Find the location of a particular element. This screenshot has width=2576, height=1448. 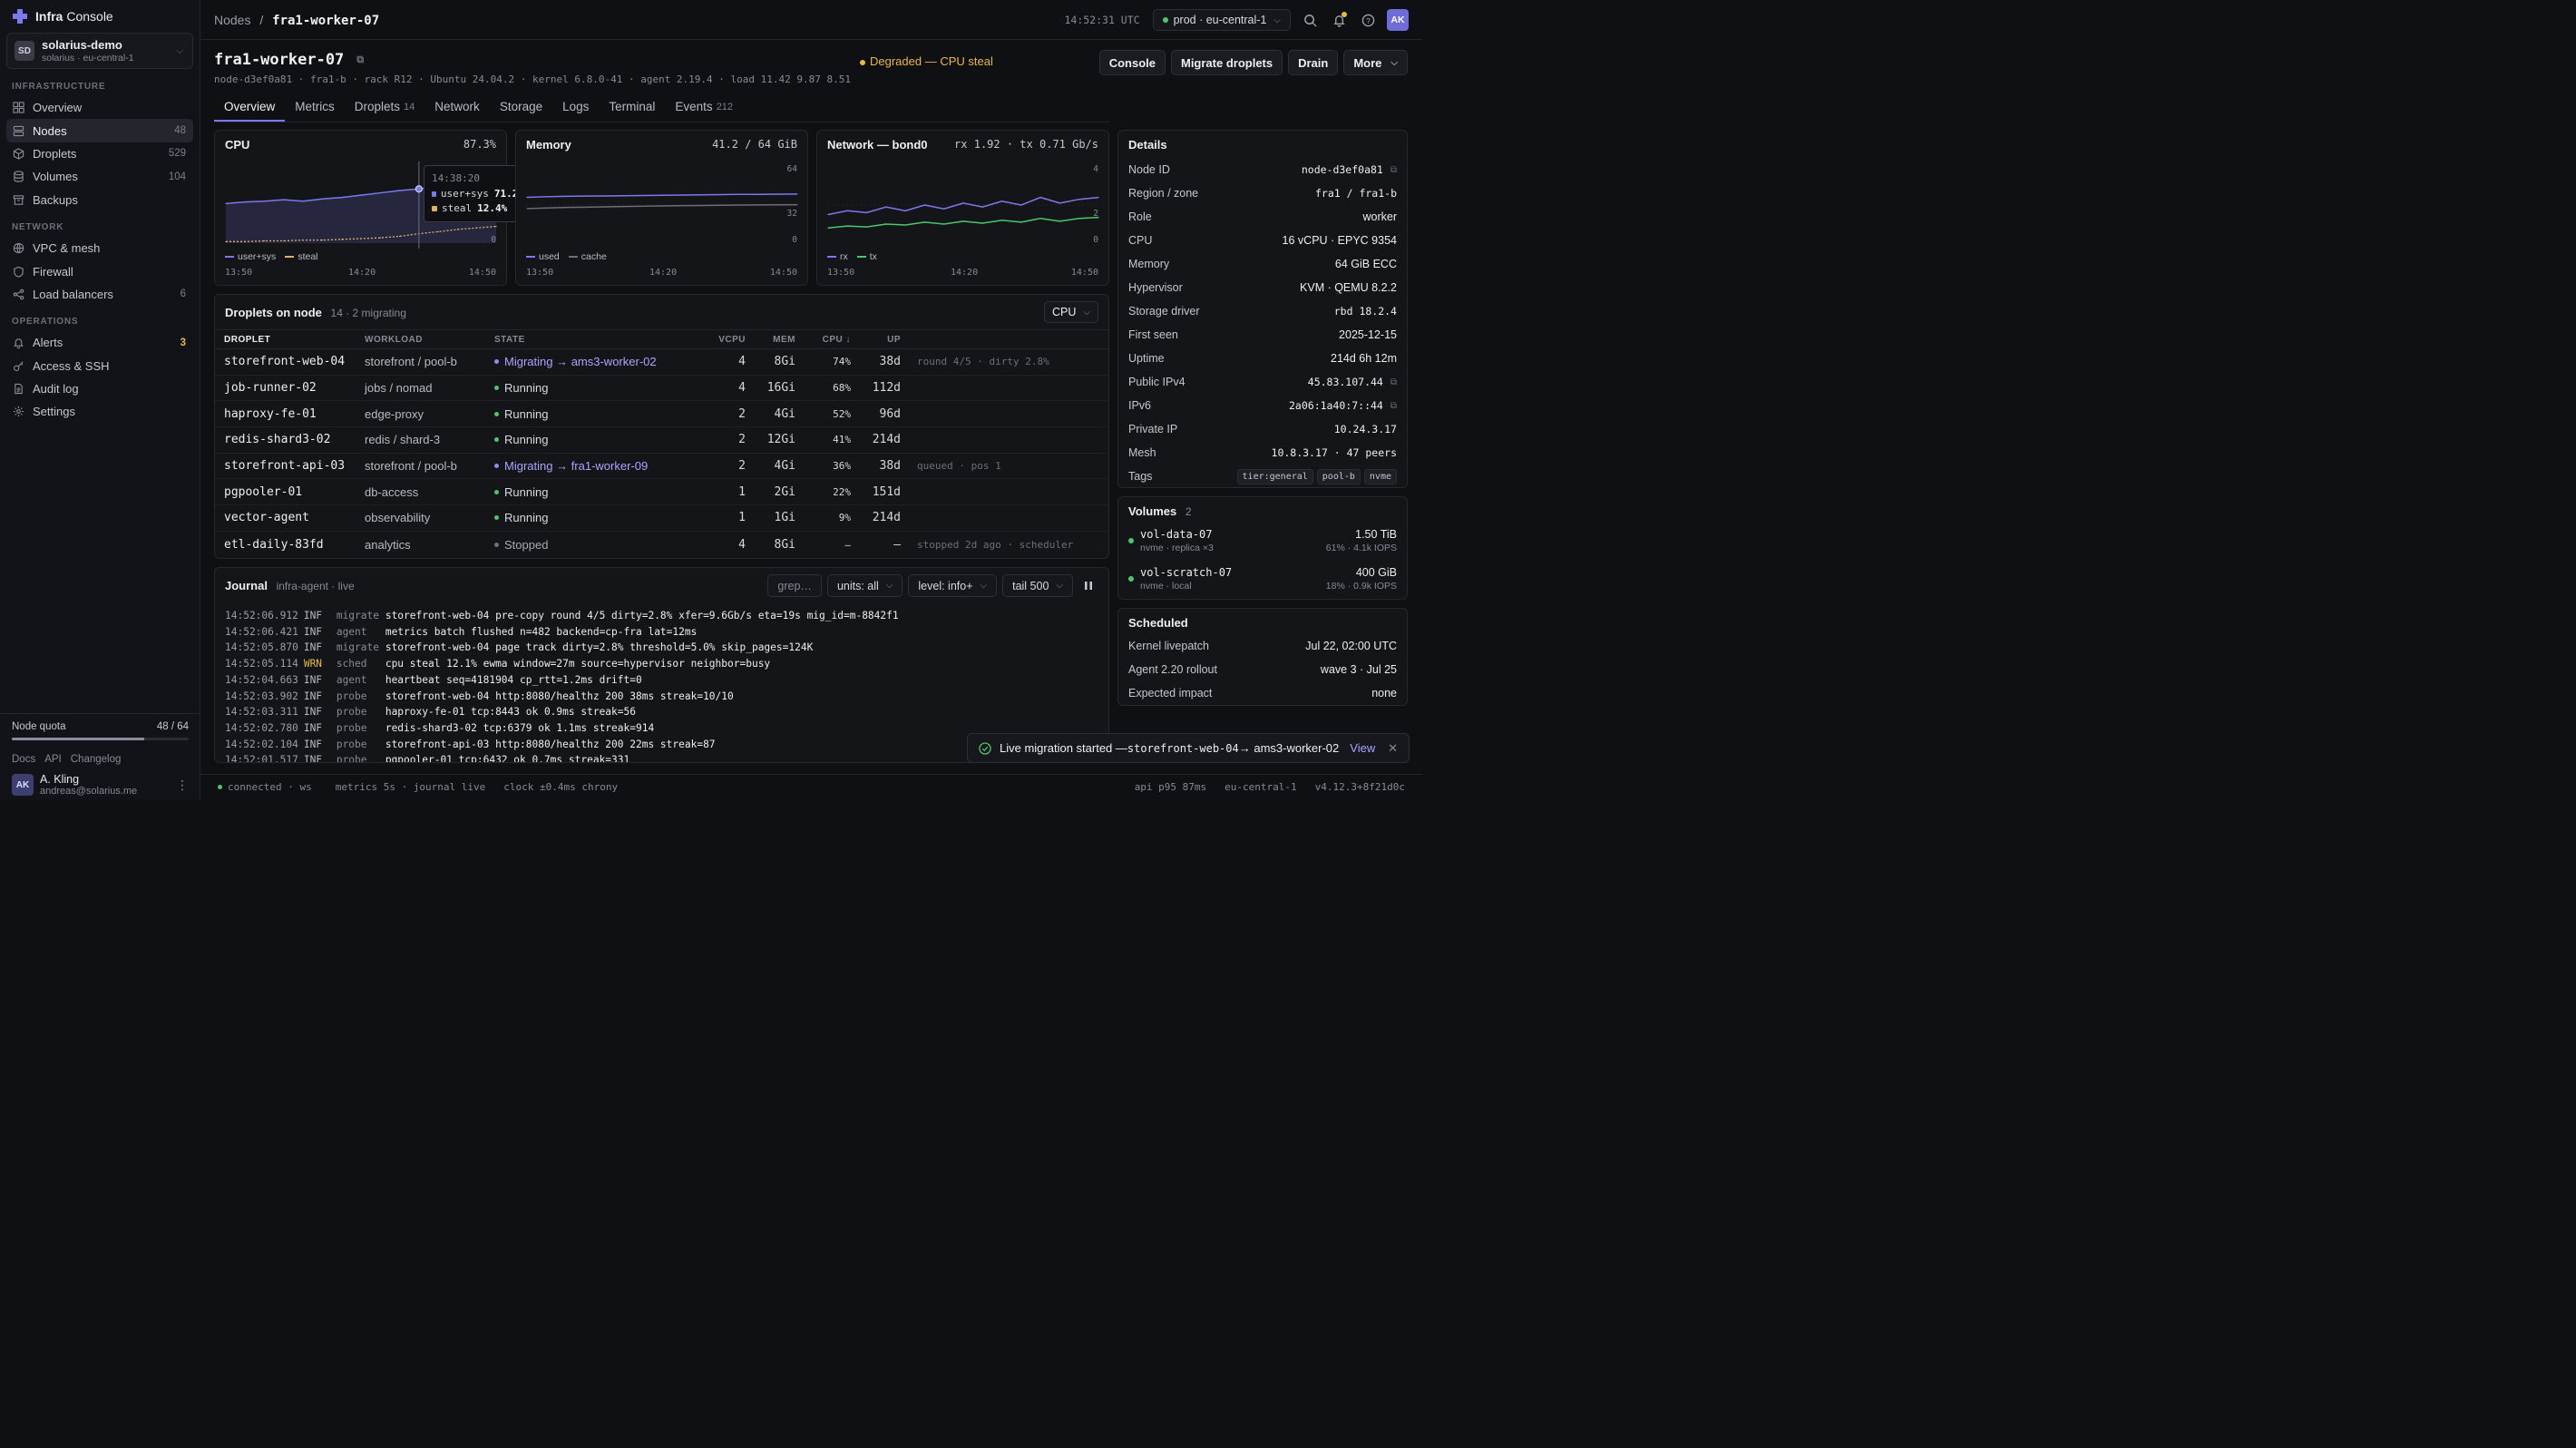

app-logo: Infra Console is located at coordinates (100, 16).